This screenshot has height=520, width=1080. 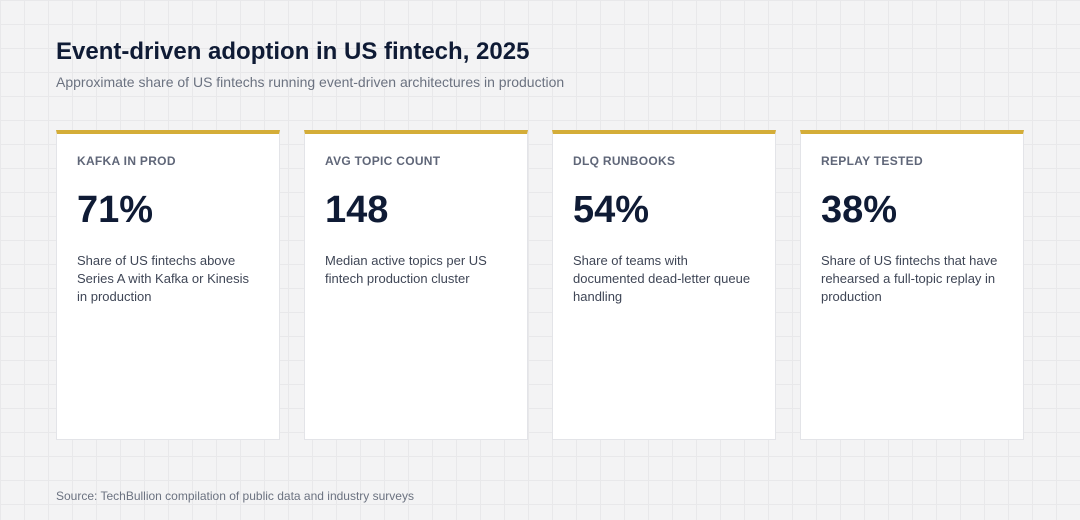 I want to click on stat-card-label: REPLAY TESTED, so click(x=872, y=161).